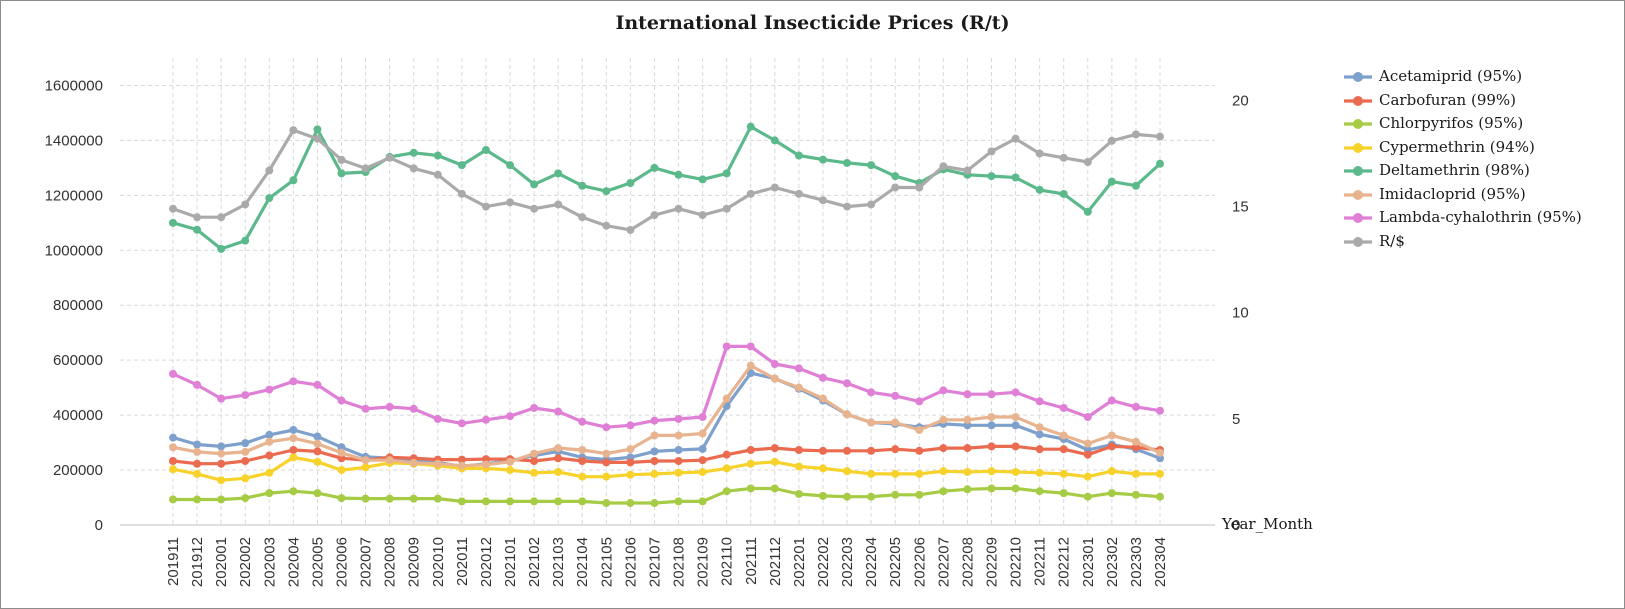  Describe the element at coordinates (462, 561) in the screenshot. I see `x-tick-label: 202011` at that location.